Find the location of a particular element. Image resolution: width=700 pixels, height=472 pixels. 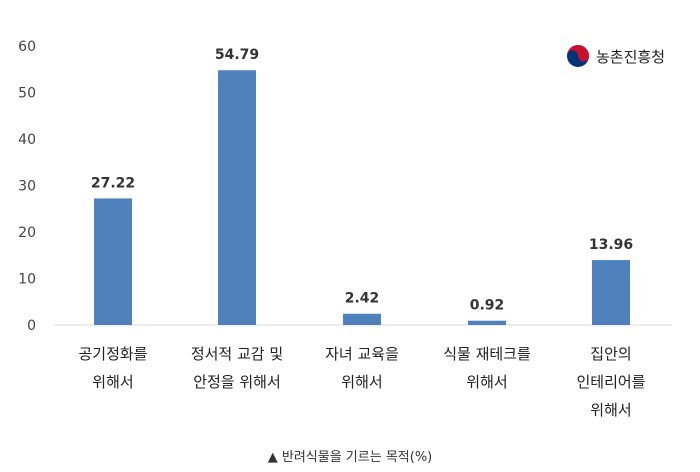

y-tick-label: 50 is located at coordinates (27, 94).